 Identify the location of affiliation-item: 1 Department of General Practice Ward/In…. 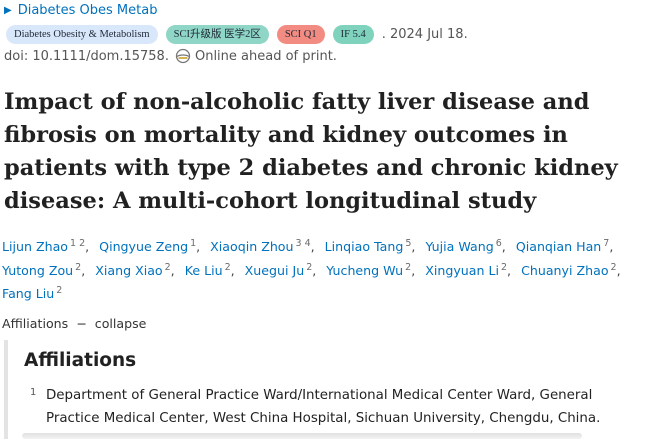
(335, 407).